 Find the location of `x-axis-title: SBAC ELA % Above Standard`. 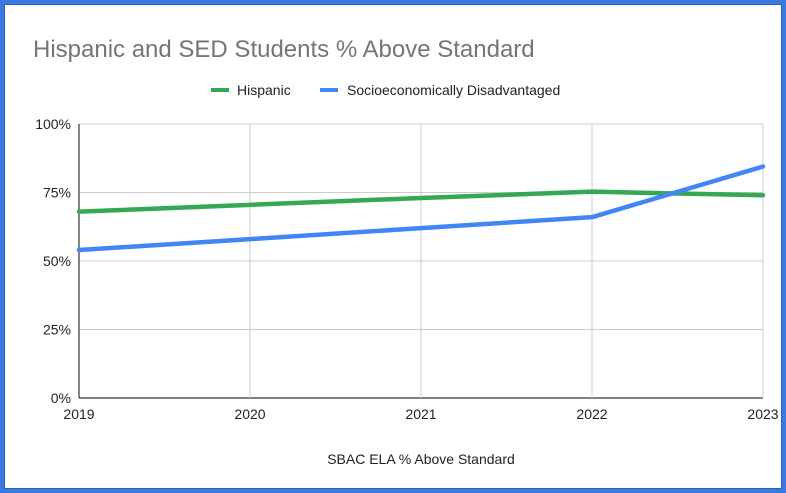

x-axis-title: SBAC ELA % Above Standard is located at coordinates (421, 459).